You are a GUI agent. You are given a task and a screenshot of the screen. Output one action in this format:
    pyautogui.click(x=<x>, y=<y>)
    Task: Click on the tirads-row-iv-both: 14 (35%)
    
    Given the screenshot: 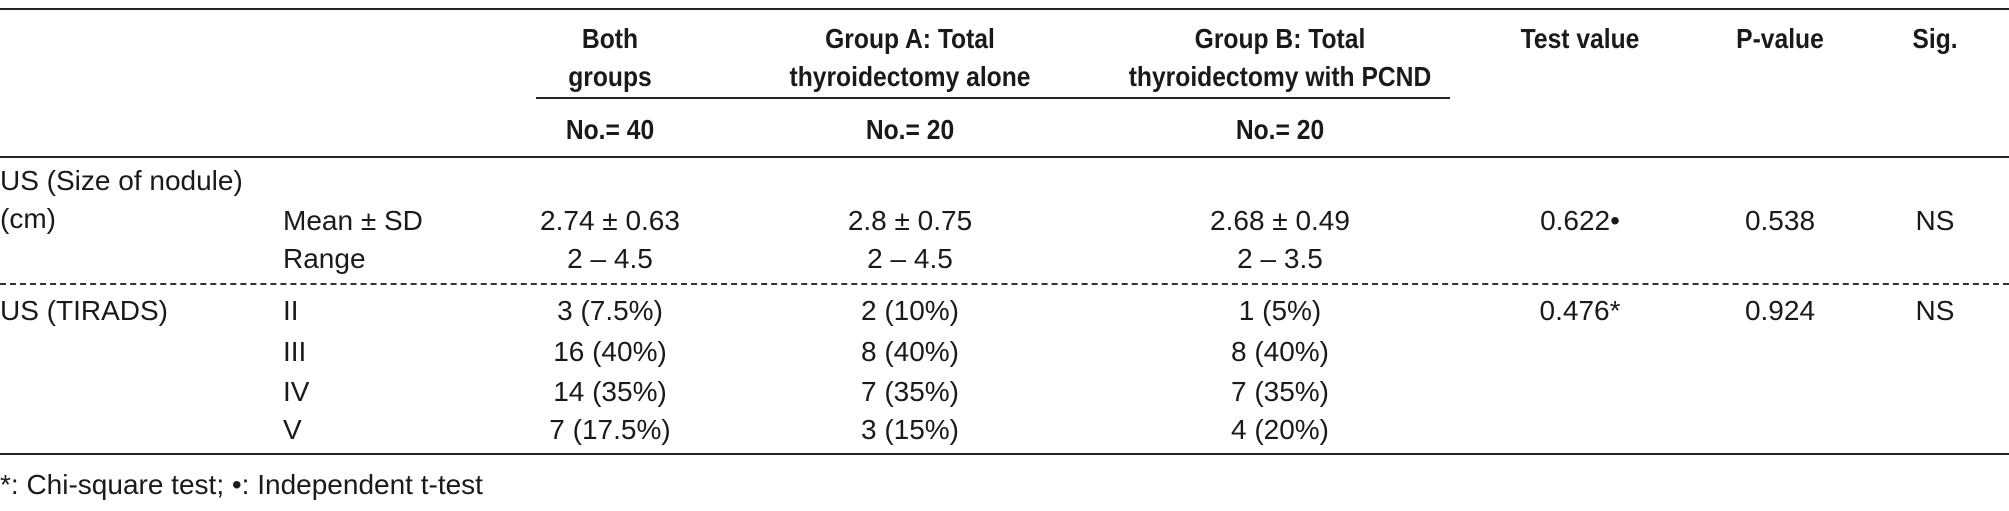 What is the action you would take?
    pyautogui.click(x=610, y=391)
    